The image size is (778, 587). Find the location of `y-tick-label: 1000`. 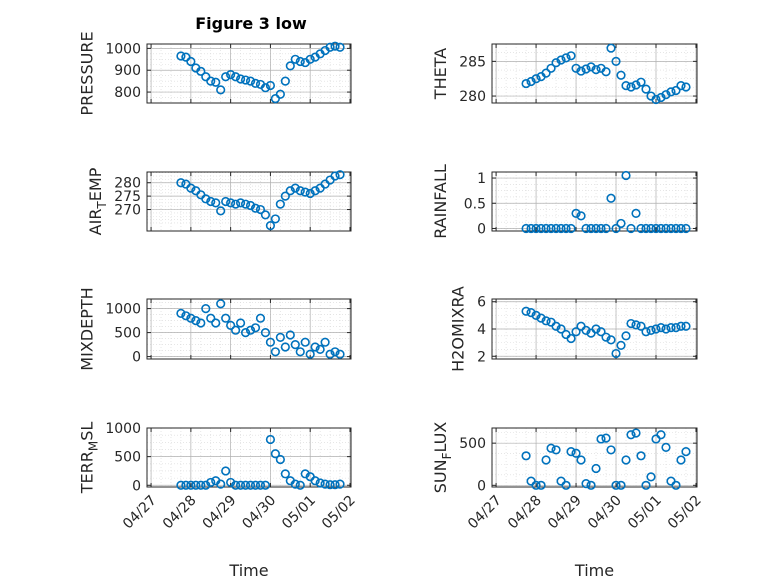

y-tick-label: 1000 is located at coordinates (123, 429).